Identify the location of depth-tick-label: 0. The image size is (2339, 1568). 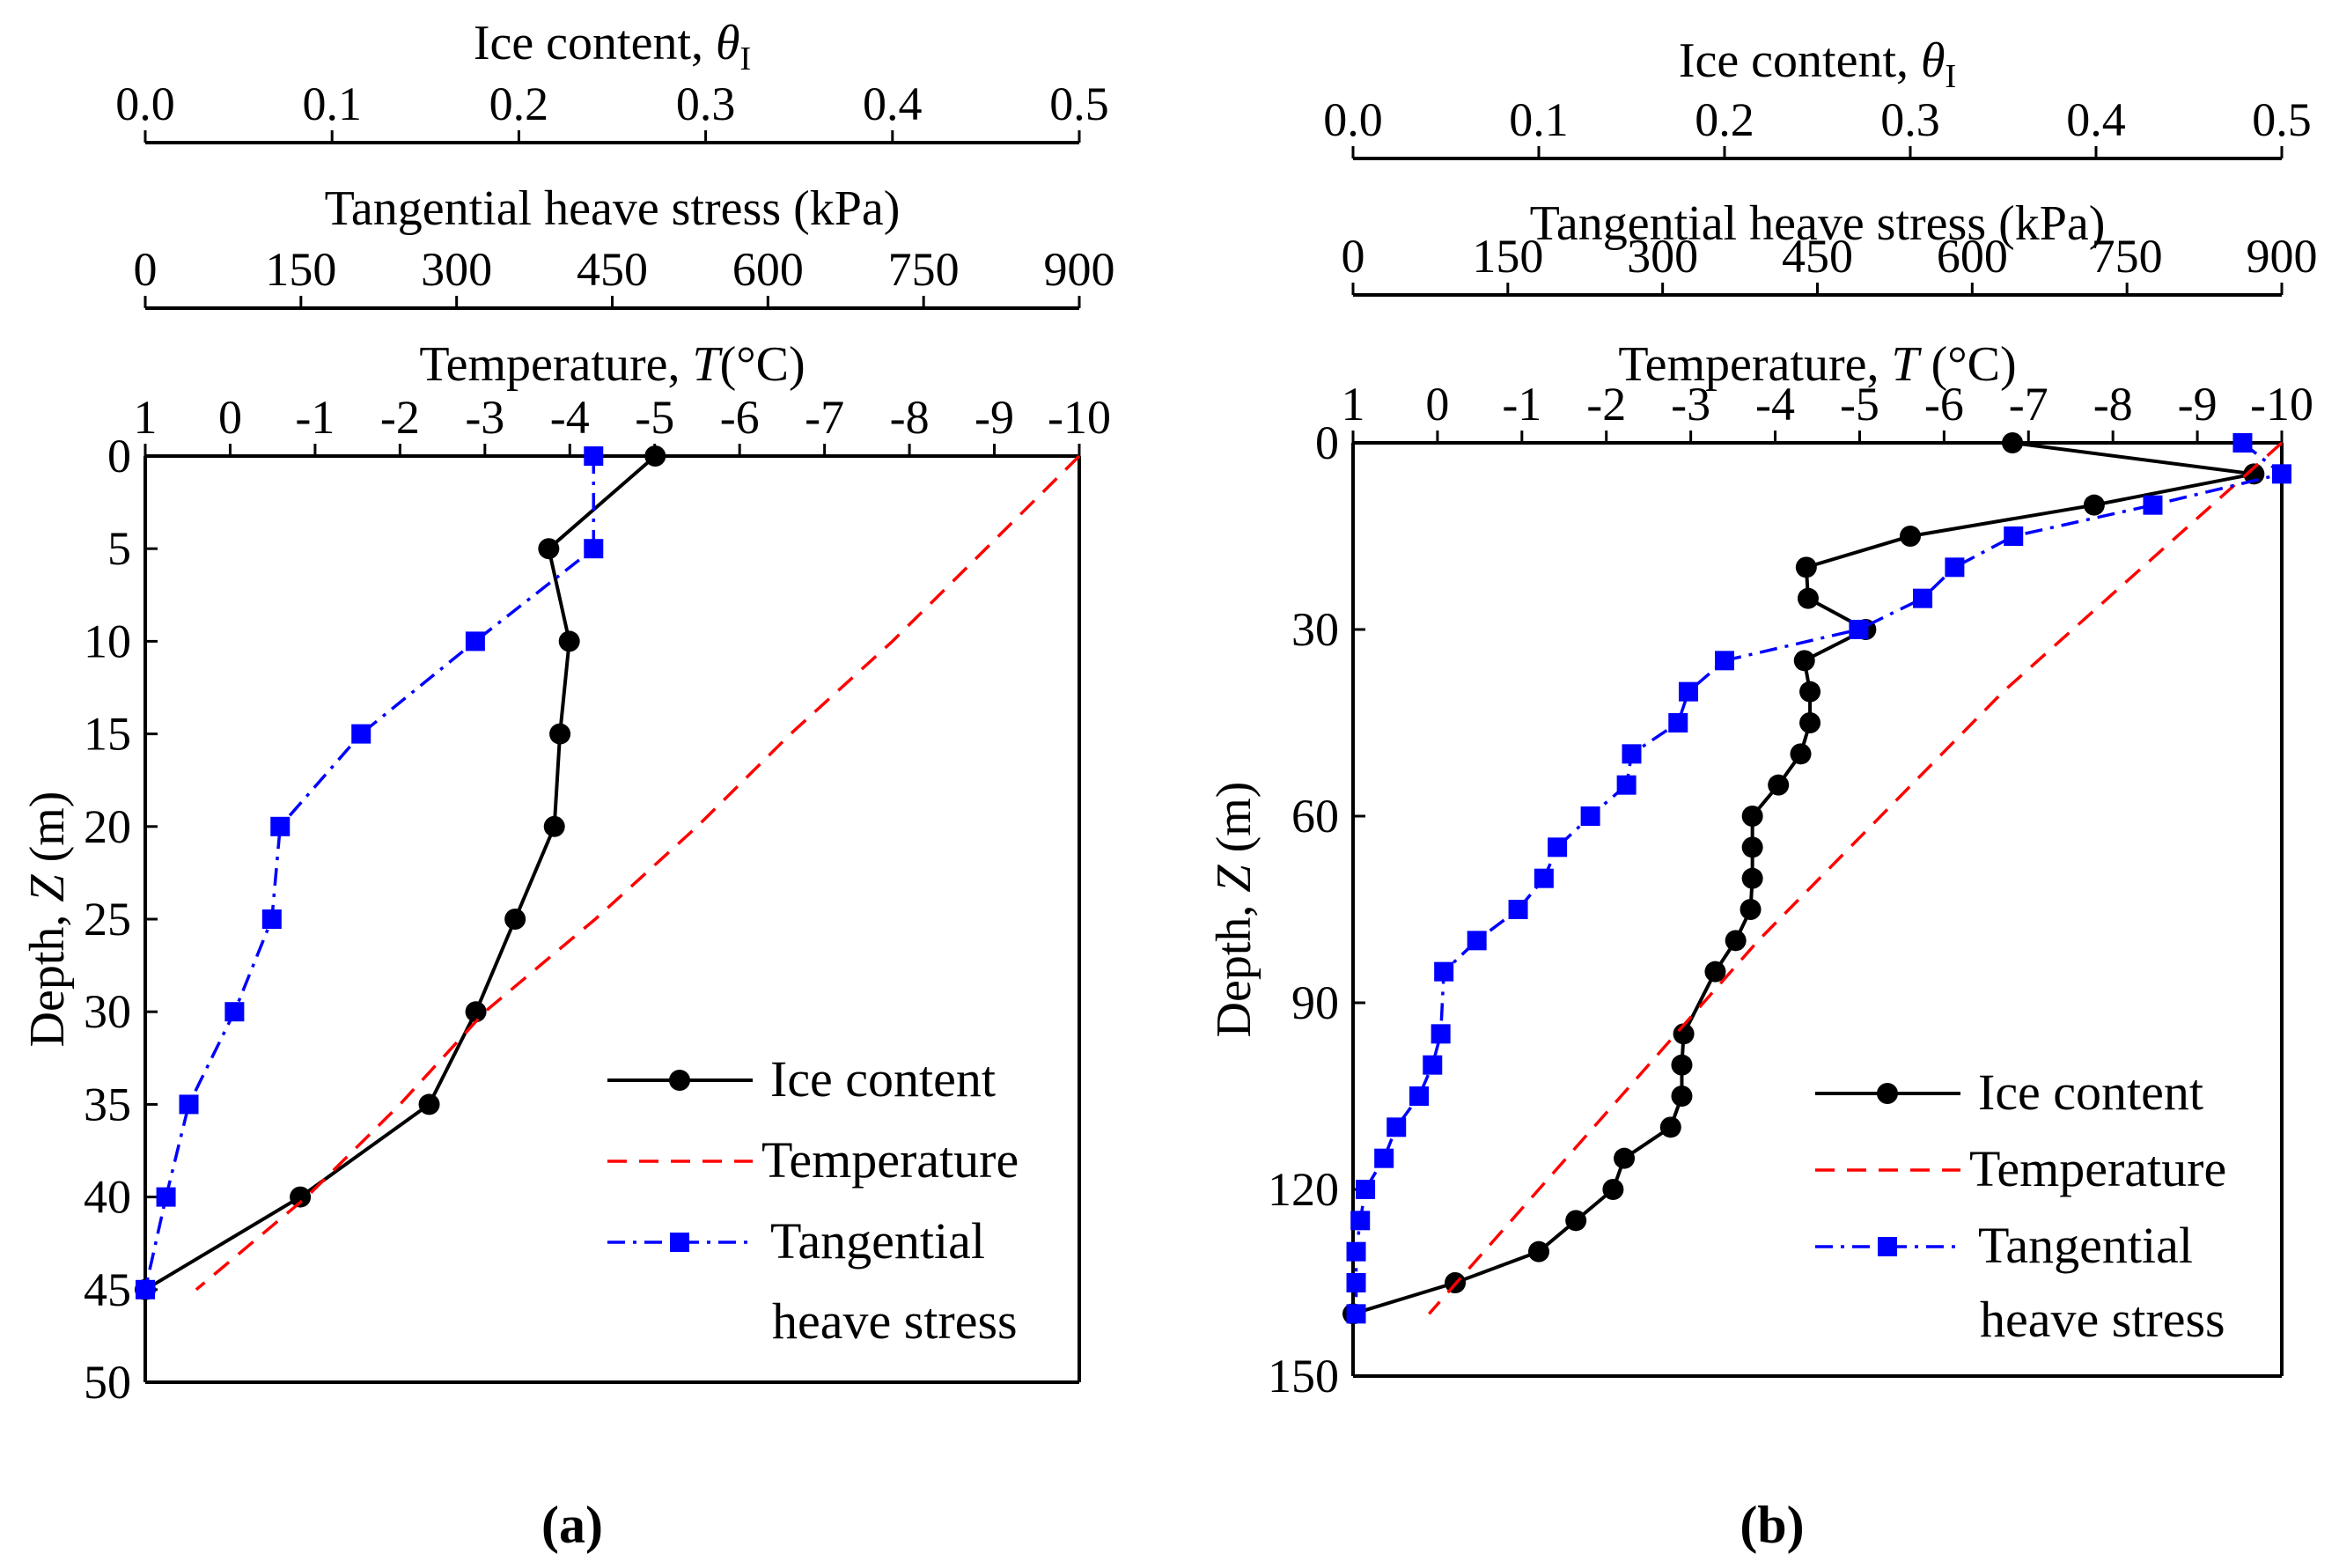
(119, 456).